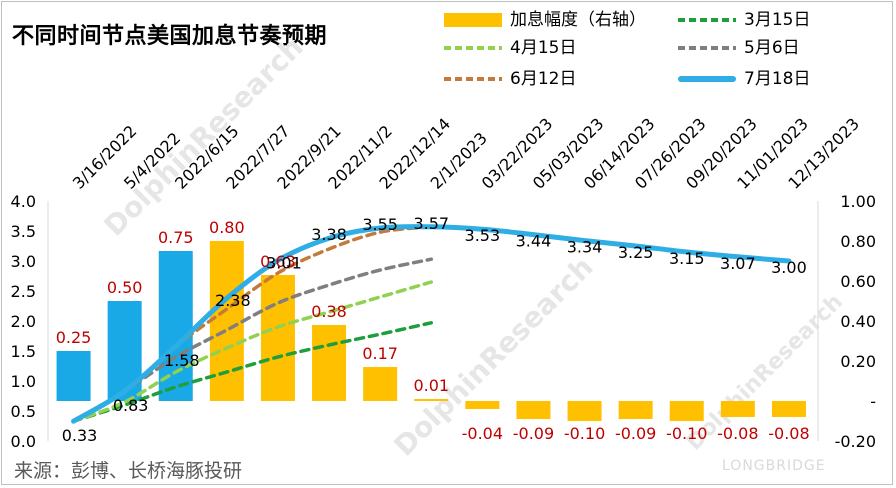 This screenshot has width=896, height=488. What do you see at coordinates (278, 261) in the screenshot?
I see `bar-data-label: 0.63` at bounding box center [278, 261].